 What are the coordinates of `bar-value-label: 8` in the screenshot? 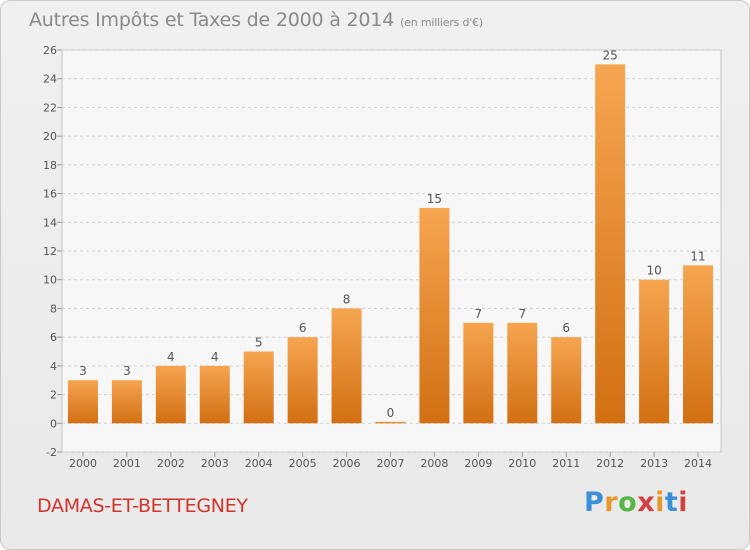 It's located at (347, 299).